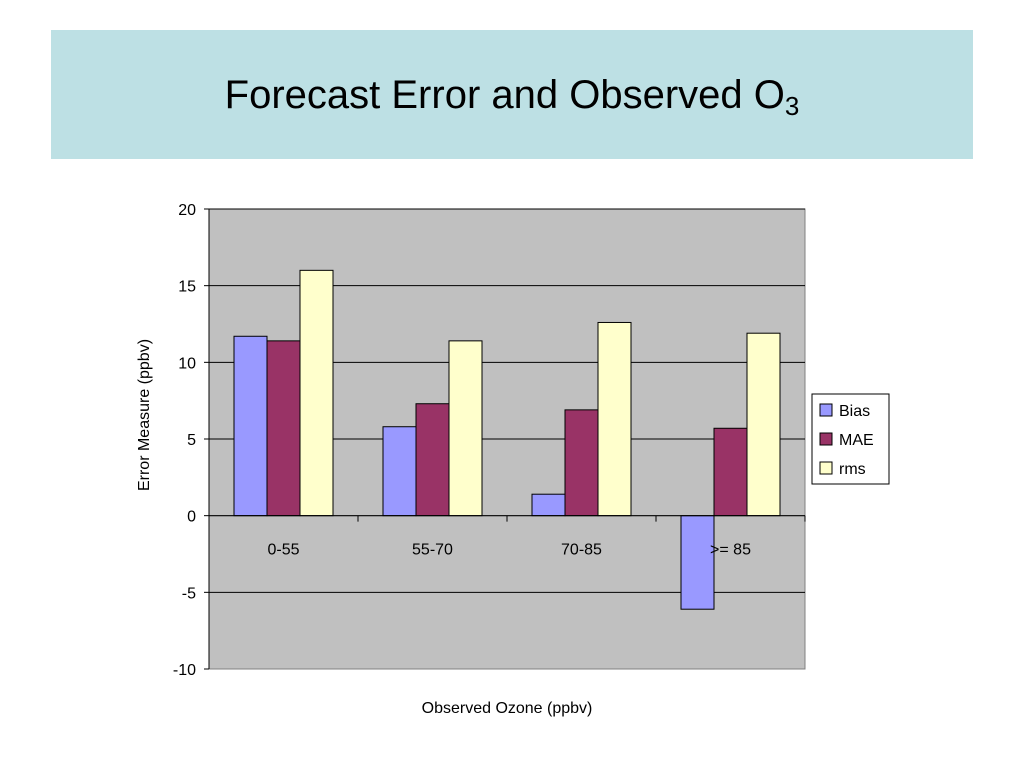  What do you see at coordinates (189, 593) in the screenshot?
I see `y-tick-label: -5` at bounding box center [189, 593].